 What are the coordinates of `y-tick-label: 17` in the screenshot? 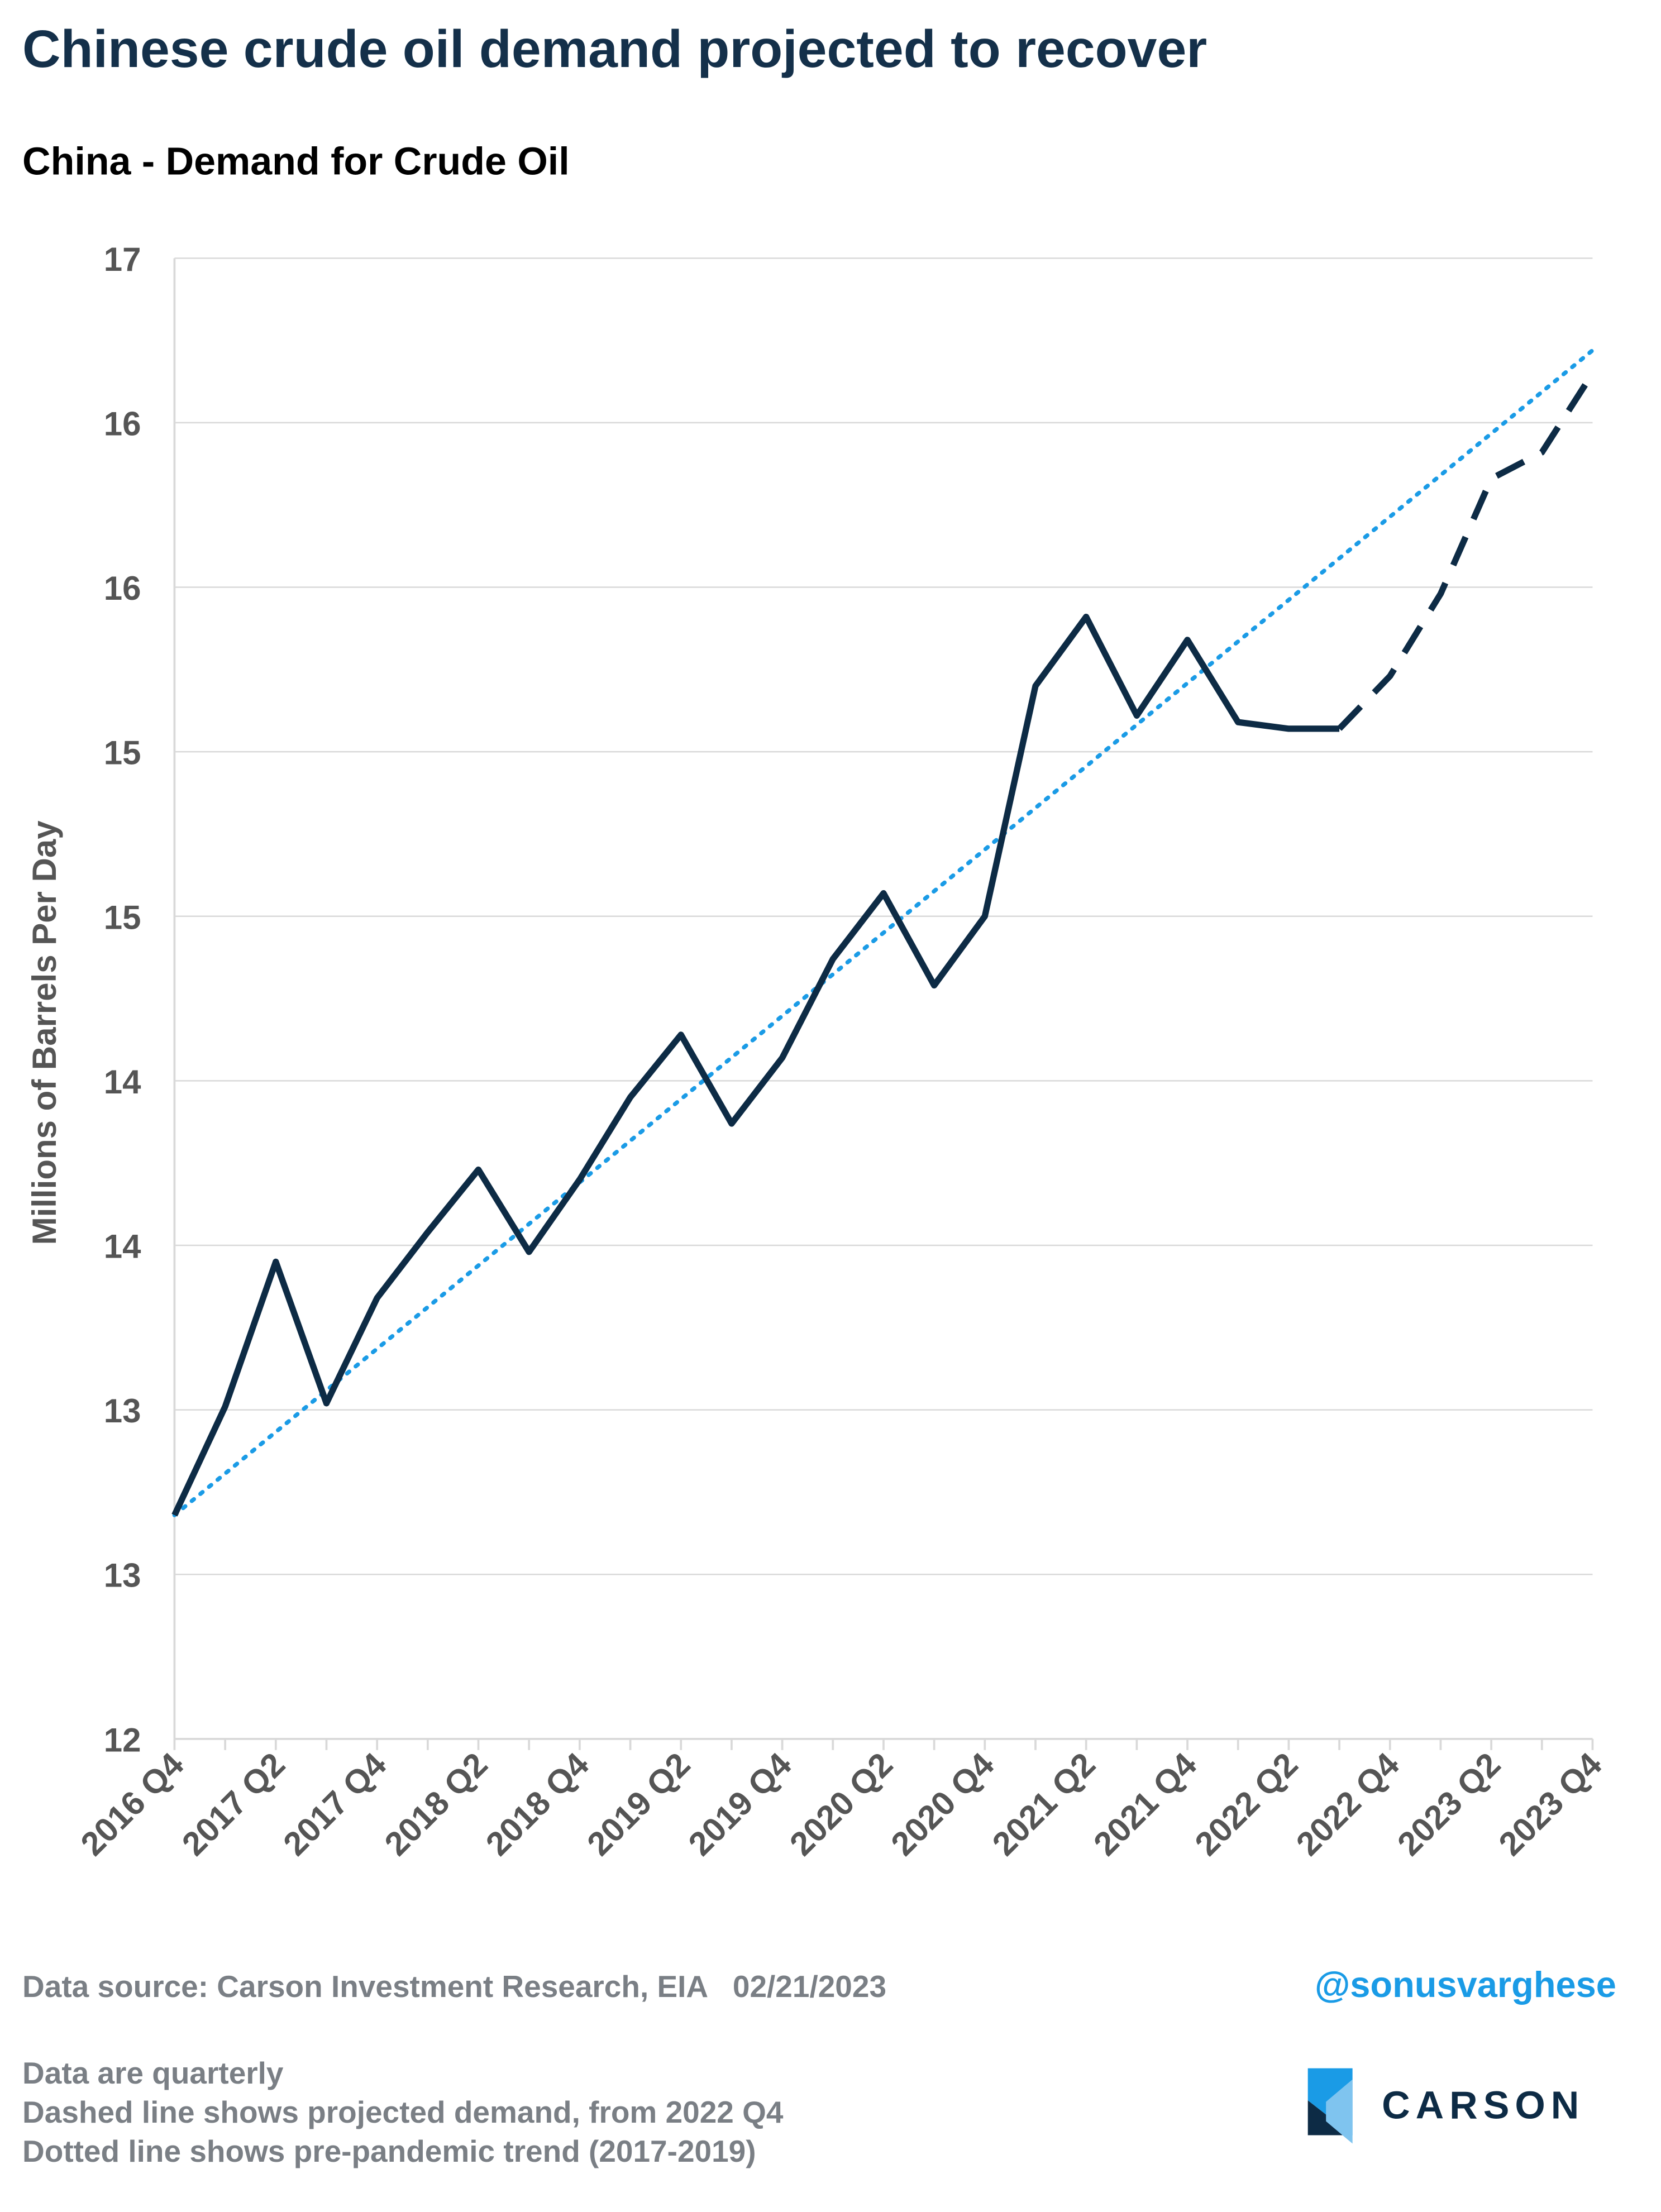 It's located at (123, 259).